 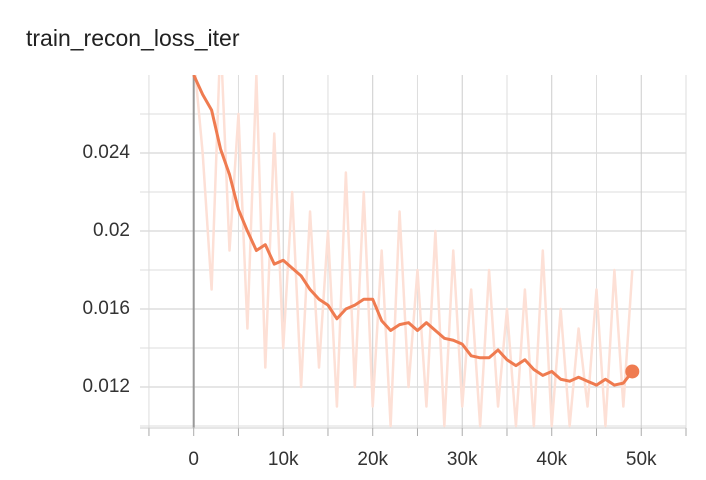 I want to click on last-point, so click(x=632, y=371).